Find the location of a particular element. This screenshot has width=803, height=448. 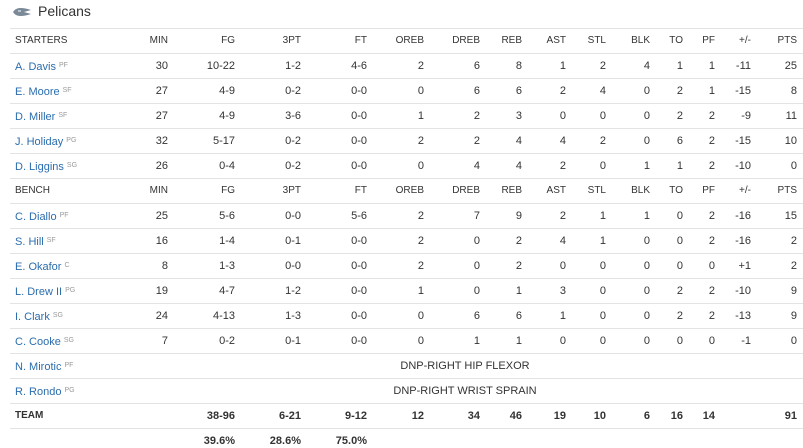

team-percentage: 28.6% is located at coordinates (285, 440).